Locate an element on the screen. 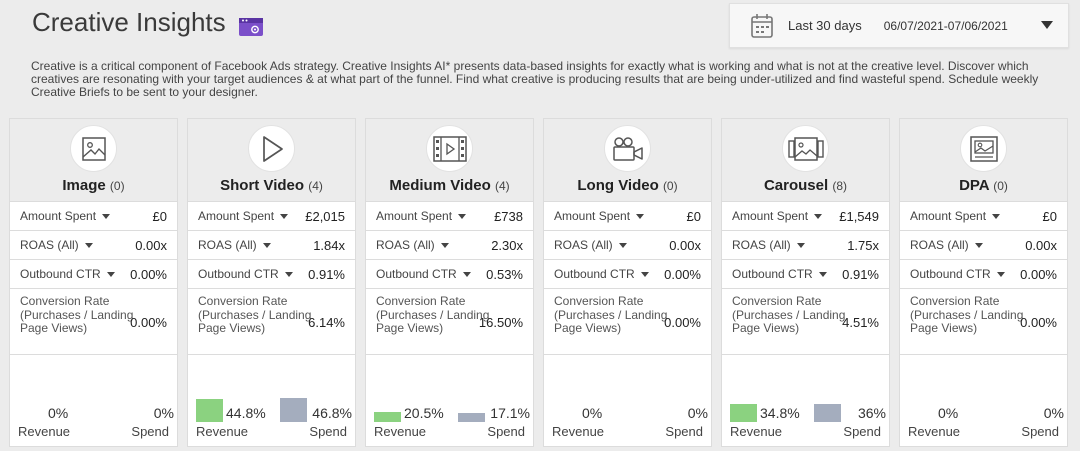  roas-value: 0.00x is located at coordinates (685, 245).